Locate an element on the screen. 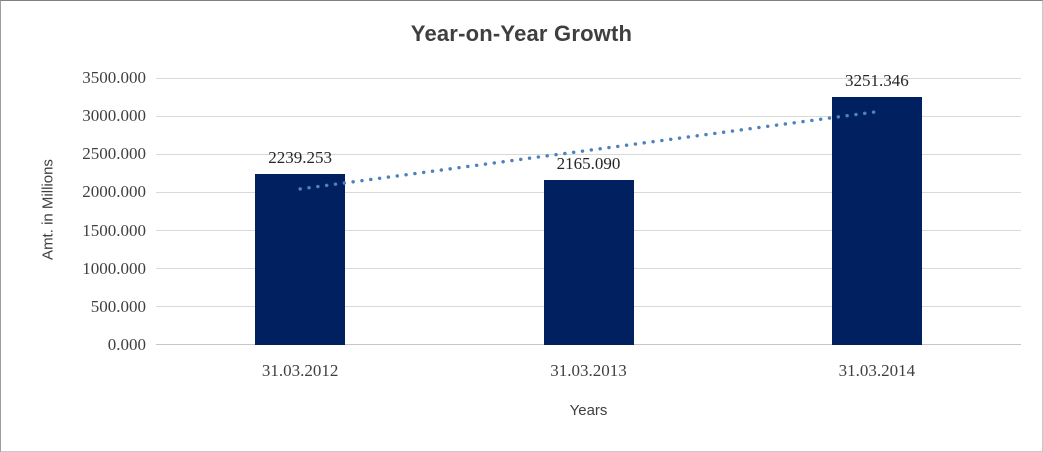  x-axis-title: Years is located at coordinates (588, 410).